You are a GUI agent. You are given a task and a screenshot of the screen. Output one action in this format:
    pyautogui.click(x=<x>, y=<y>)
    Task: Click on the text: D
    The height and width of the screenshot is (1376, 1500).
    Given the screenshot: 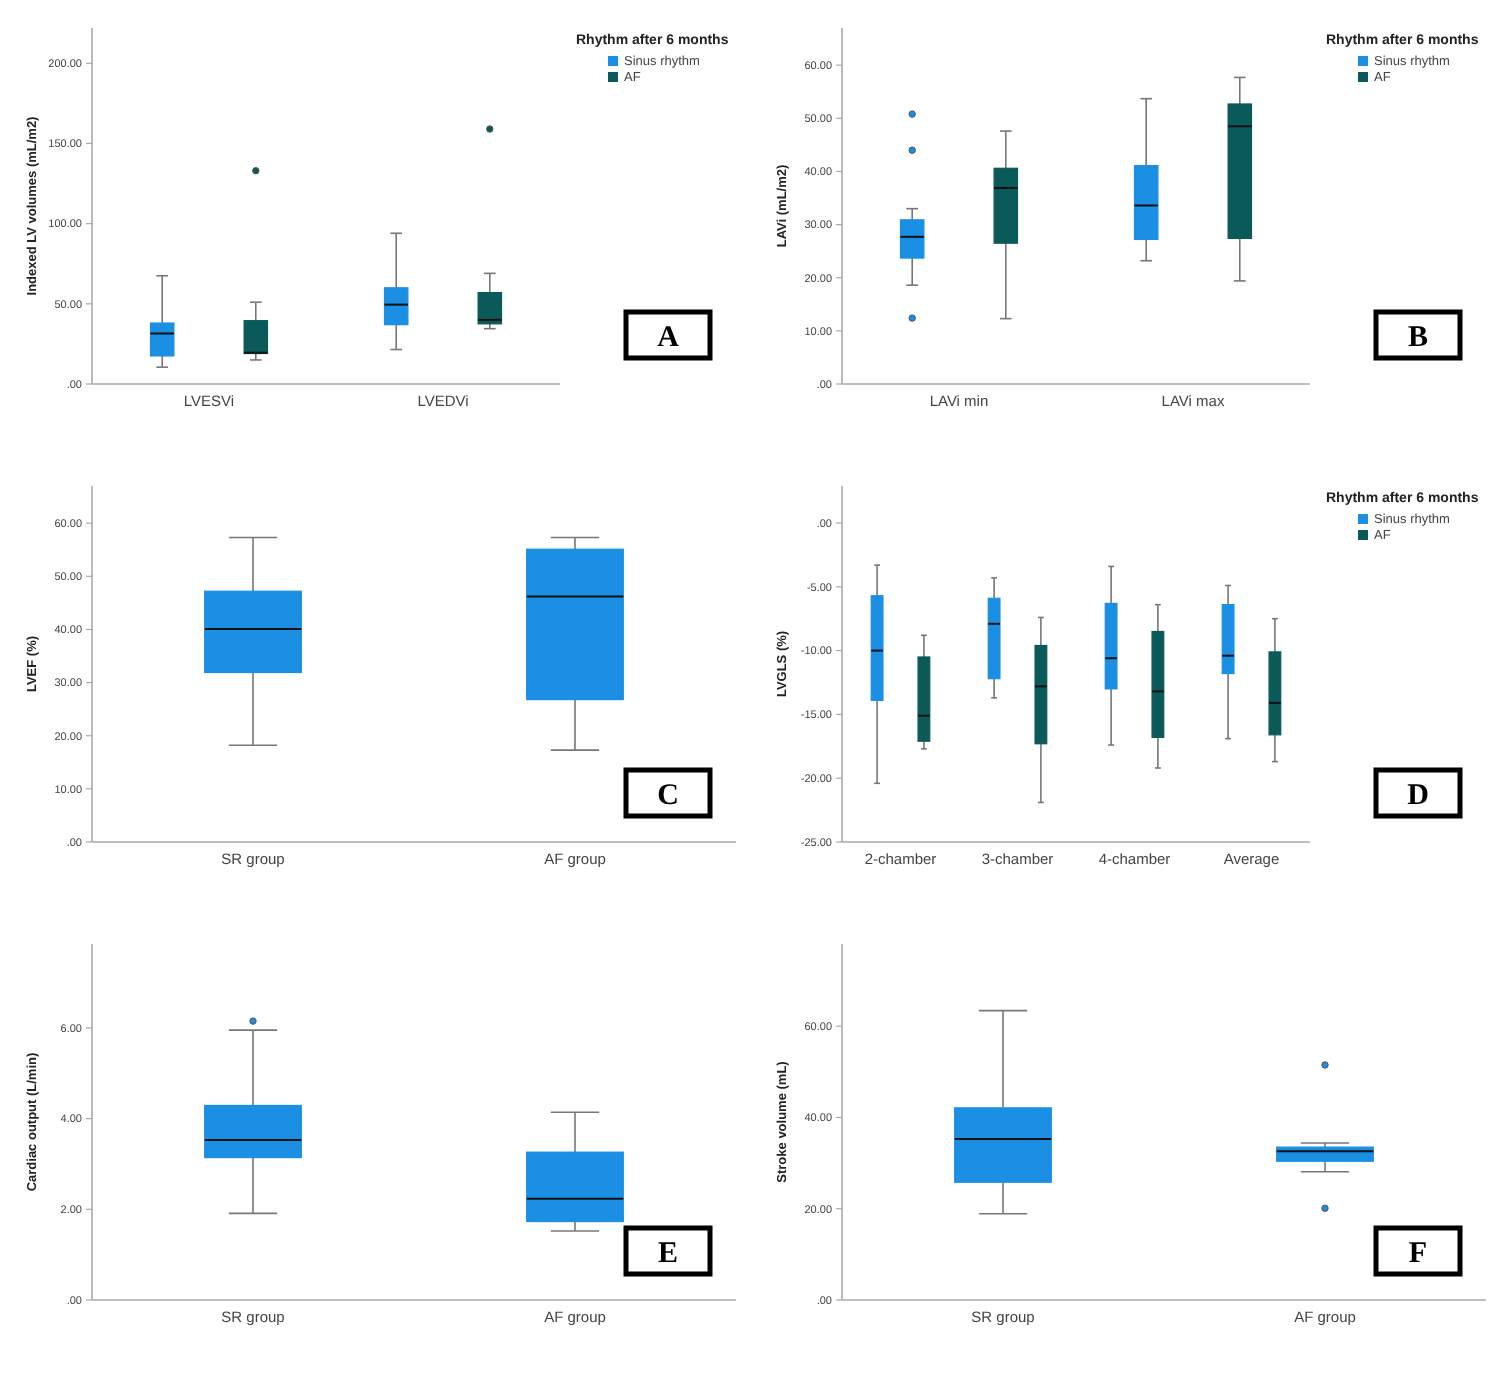 What is the action you would take?
    pyautogui.click(x=1418, y=796)
    